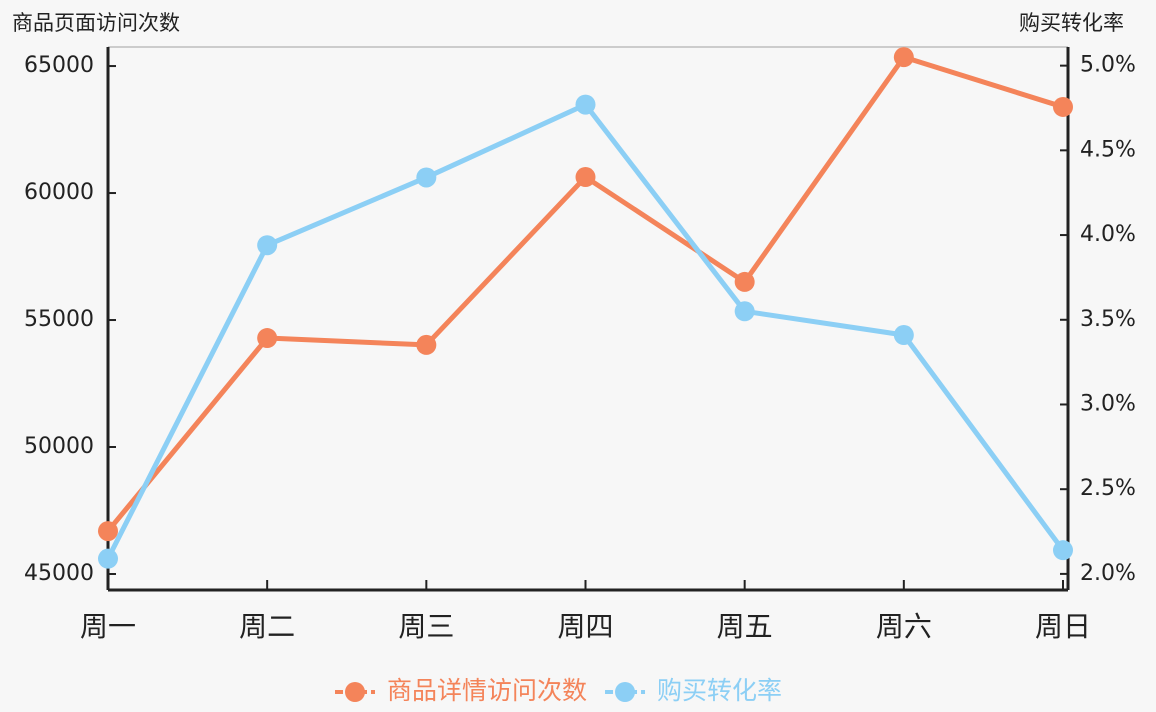 The width and height of the screenshot is (1156, 712). I want to click on y-tick-label: 50000, so click(59, 446).